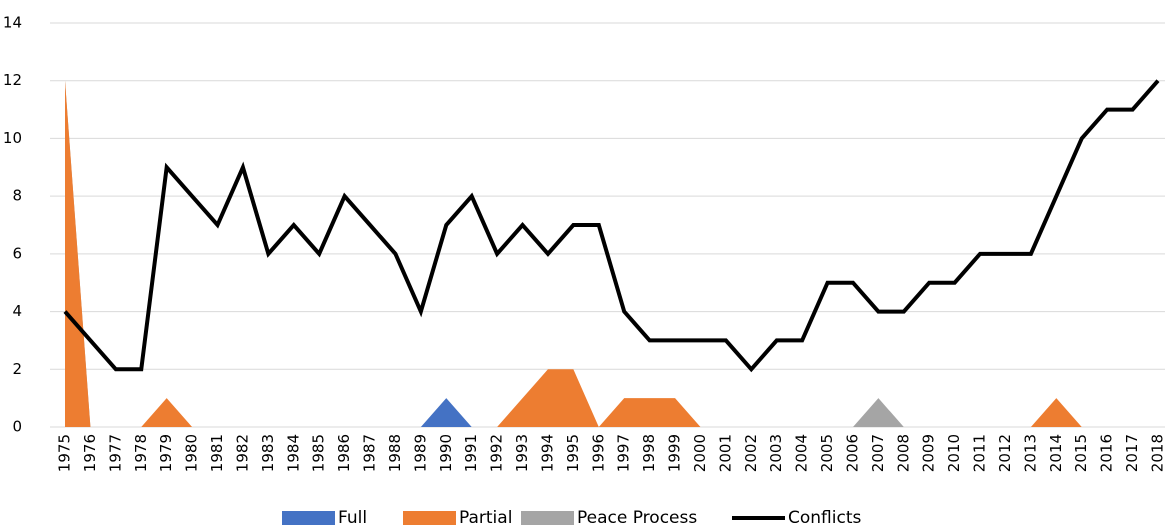 Image resolution: width=1167 pixels, height=531 pixels. What do you see at coordinates (1132, 453) in the screenshot?
I see `x-tick-label: 2017` at bounding box center [1132, 453].